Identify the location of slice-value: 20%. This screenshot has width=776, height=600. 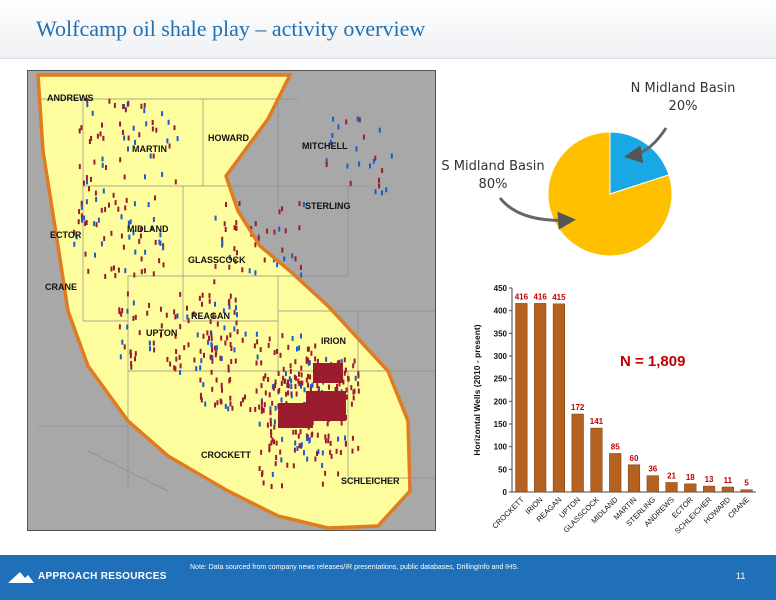
(683, 106).